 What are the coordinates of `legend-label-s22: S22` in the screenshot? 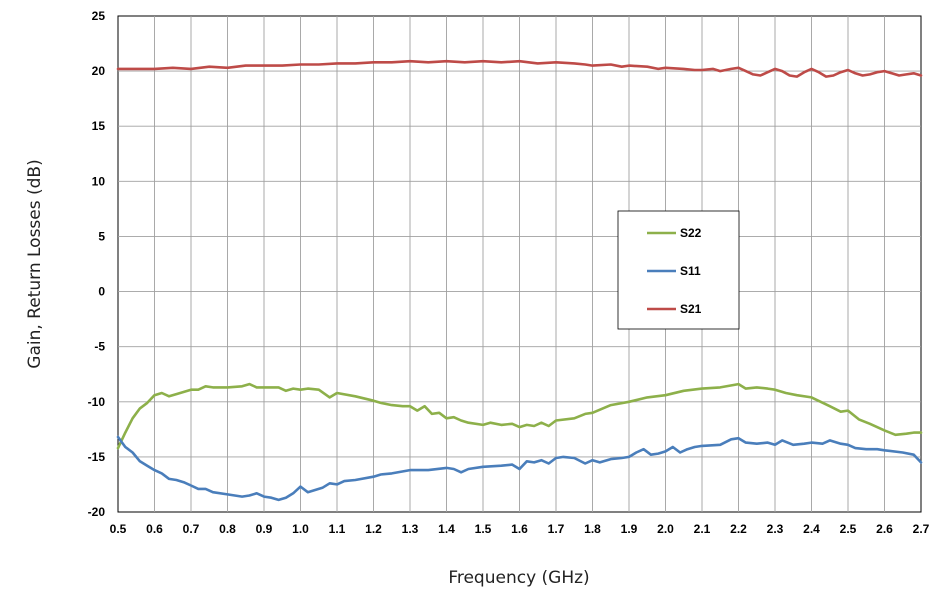 It's located at (691, 233).